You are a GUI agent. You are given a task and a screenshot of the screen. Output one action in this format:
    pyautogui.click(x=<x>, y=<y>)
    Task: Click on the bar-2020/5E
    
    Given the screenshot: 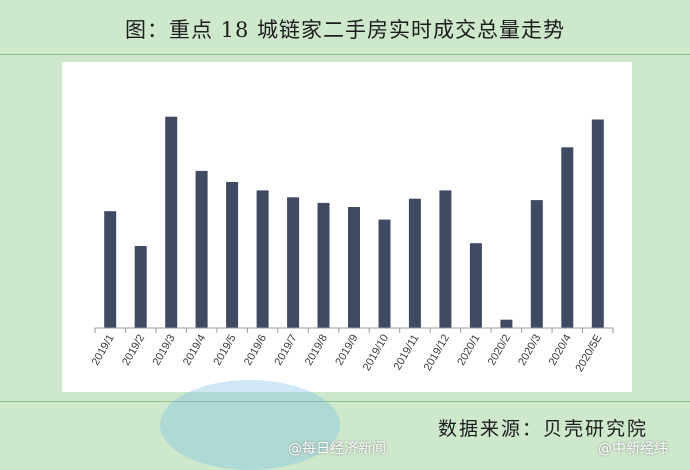 What is the action you would take?
    pyautogui.click(x=597, y=223)
    